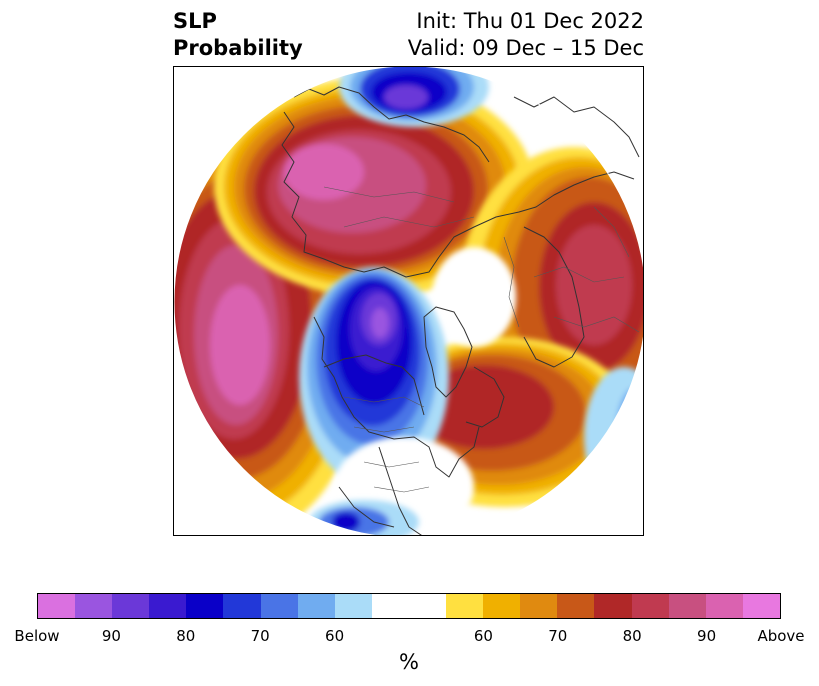 This screenshot has height=686, width=819. I want to click on valid-period: Valid: 09 Dec – 15 Dec, so click(525, 48).